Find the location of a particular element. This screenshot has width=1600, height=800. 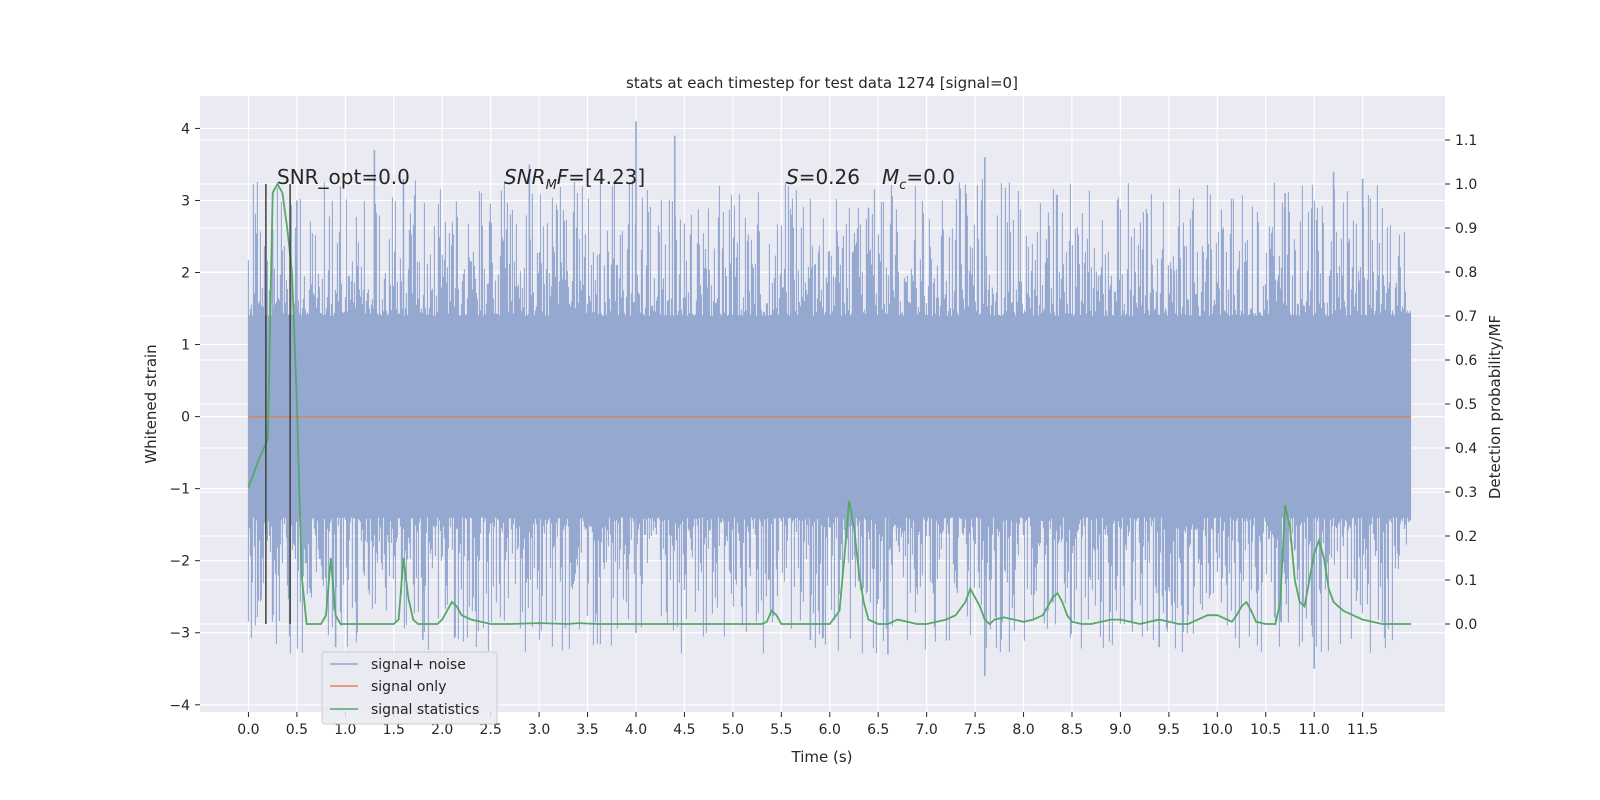

x-tick-label: 3.0 is located at coordinates (539, 730).